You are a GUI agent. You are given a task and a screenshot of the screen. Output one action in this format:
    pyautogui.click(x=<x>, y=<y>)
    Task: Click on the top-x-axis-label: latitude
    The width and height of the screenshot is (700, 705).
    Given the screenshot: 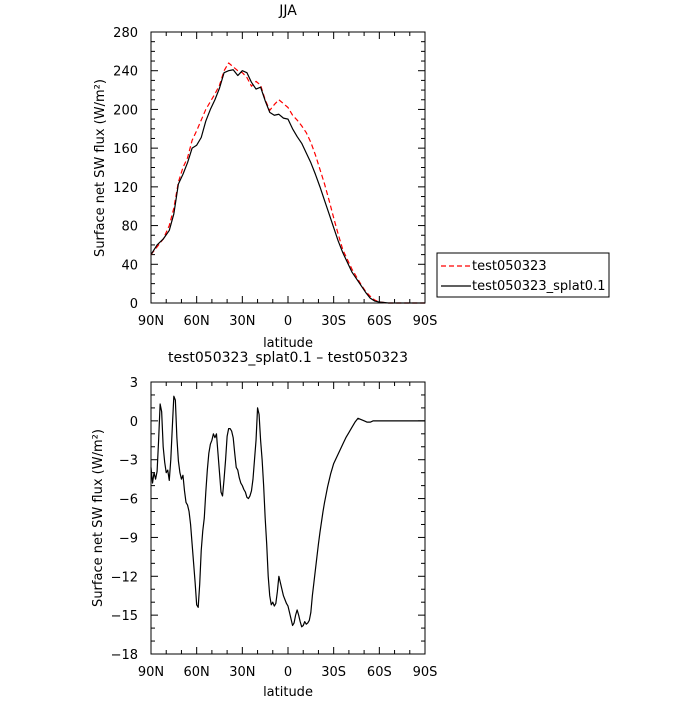 What is the action you would take?
    pyautogui.click(x=288, y=343)
    